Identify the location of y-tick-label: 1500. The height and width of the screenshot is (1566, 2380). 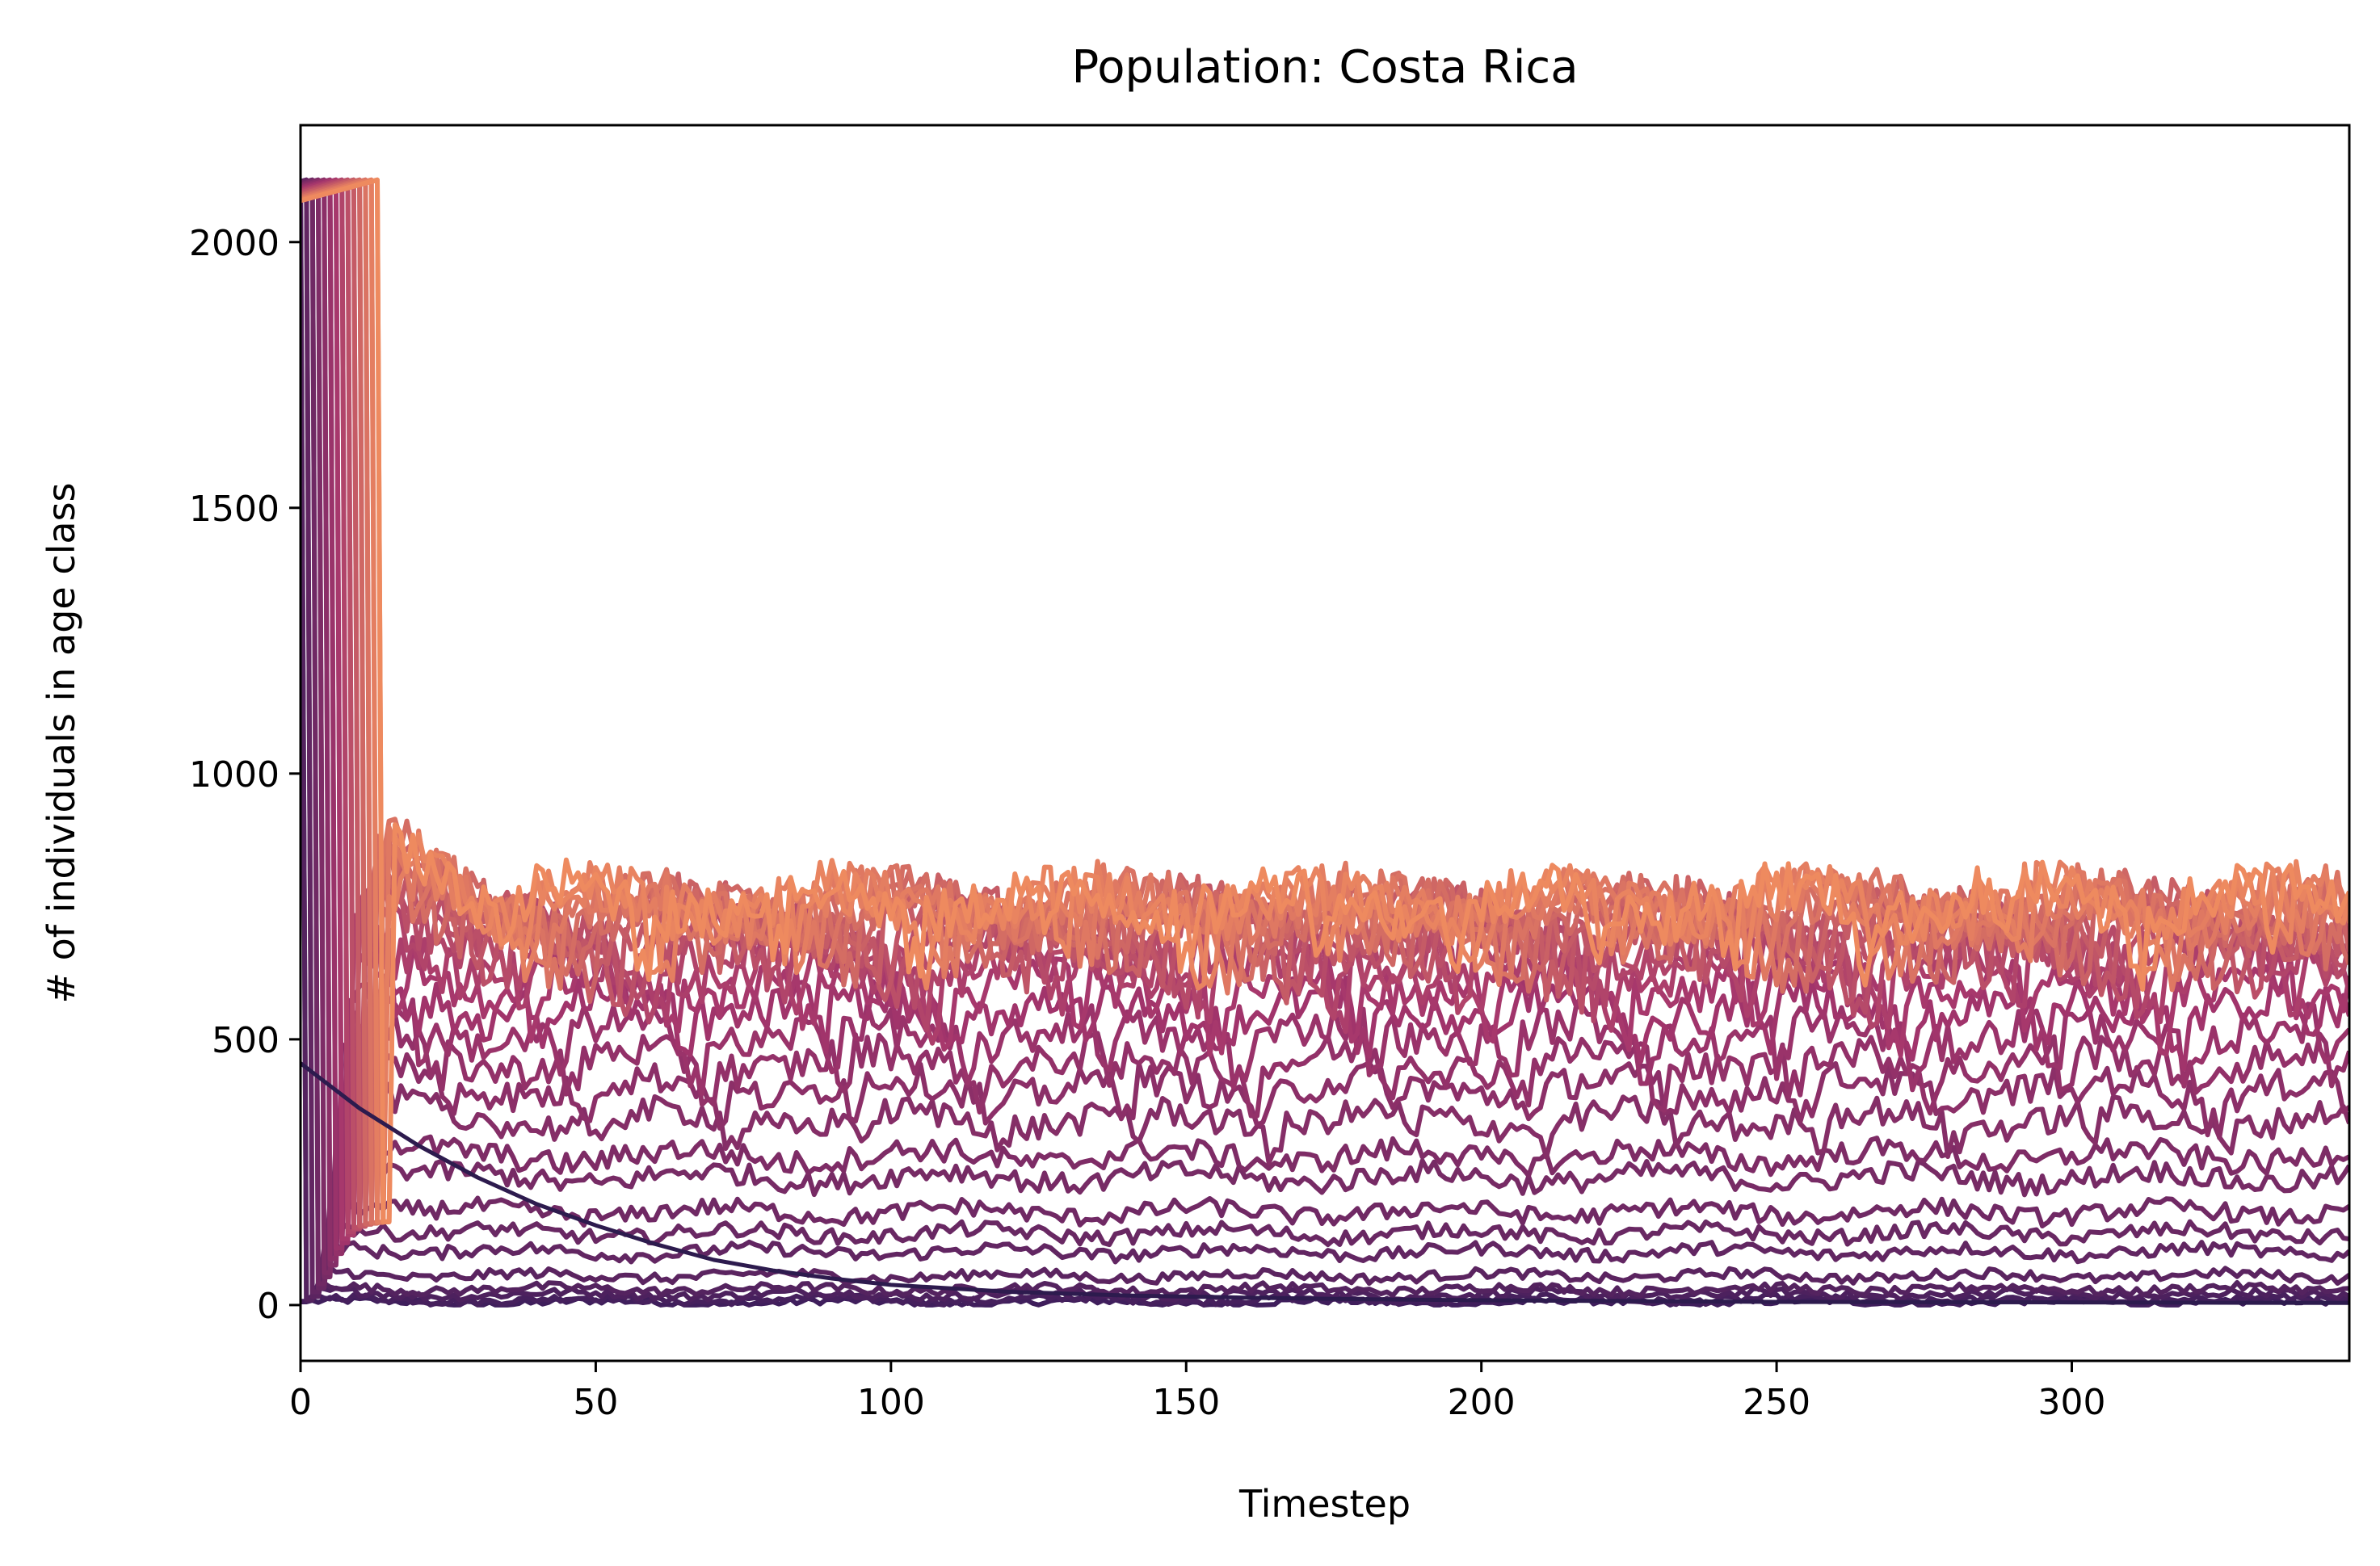
(234, 509).